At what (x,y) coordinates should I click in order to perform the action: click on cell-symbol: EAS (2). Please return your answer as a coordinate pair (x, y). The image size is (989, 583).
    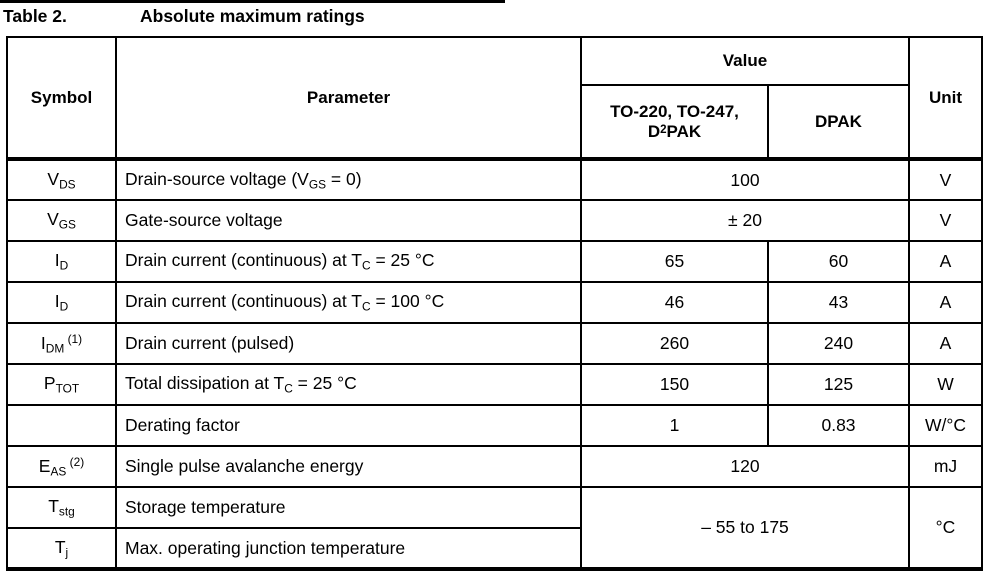
    Looking at the image, I should click on (61, 466).